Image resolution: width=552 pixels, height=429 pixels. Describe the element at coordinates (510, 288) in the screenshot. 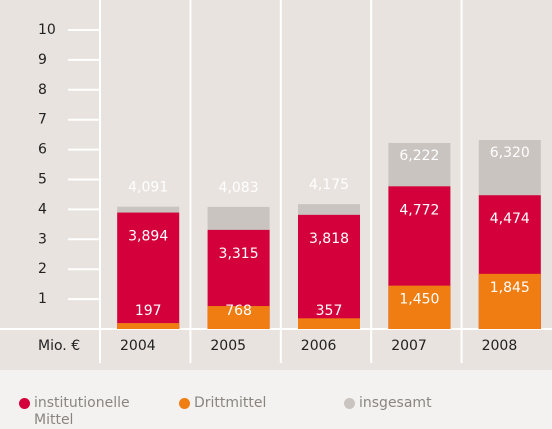

I see `value-label: 1,845` at that location.